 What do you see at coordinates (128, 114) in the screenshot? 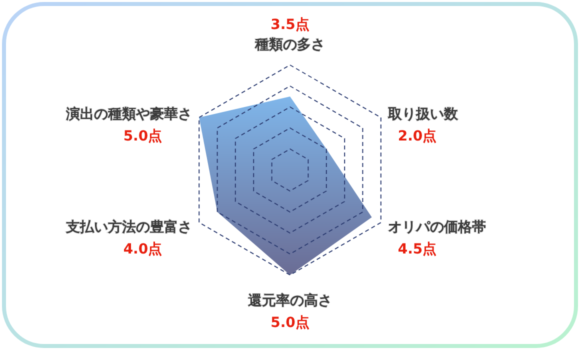
I see `spoke-label: 演出の種類や豪華さ` at bounding box center [128, 114].